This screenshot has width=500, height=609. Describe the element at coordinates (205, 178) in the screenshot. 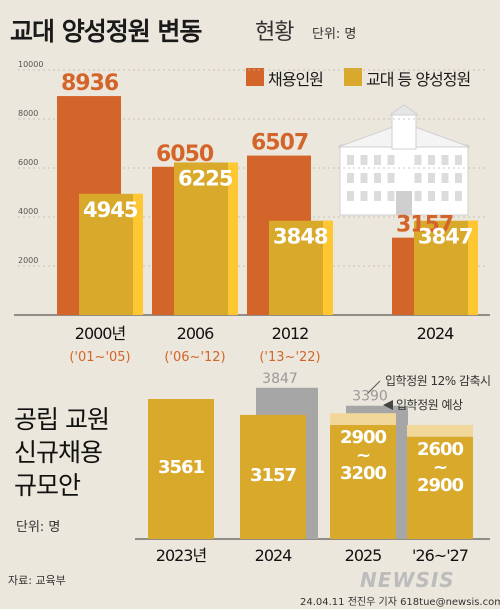

I see `value-label-quota: 6225` at that location.